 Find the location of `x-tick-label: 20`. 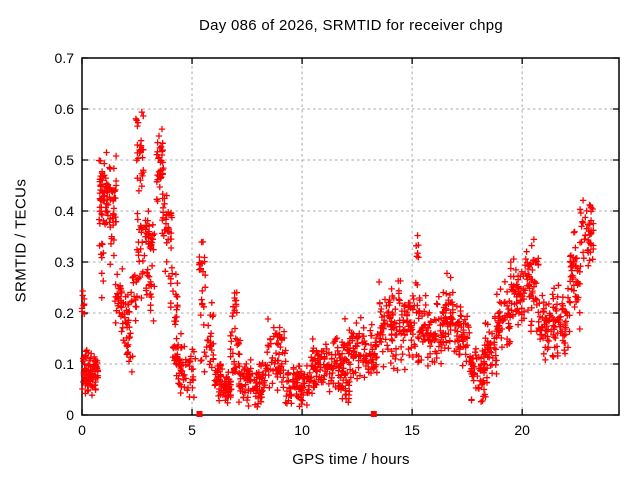

x-tick-label: 20 is located at coordinates (522, 430).